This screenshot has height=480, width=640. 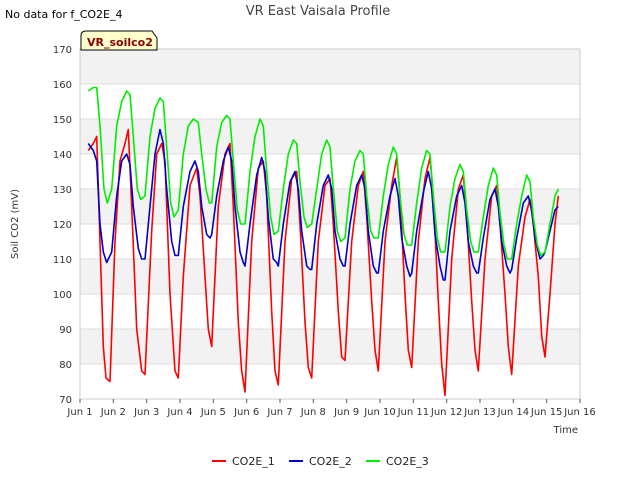 What do you see at coordinates (62, 260) in the screenshot?
I see `y-tick-label: 110` at bounding box center [62, 260].